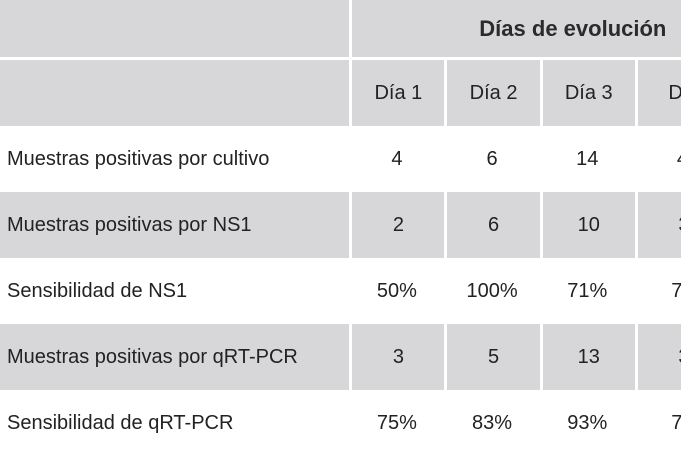 The image size is (681, 459). Describe the element at coordinates (492, 357) in the screenshot. I see `table-cell: 5` at that location.